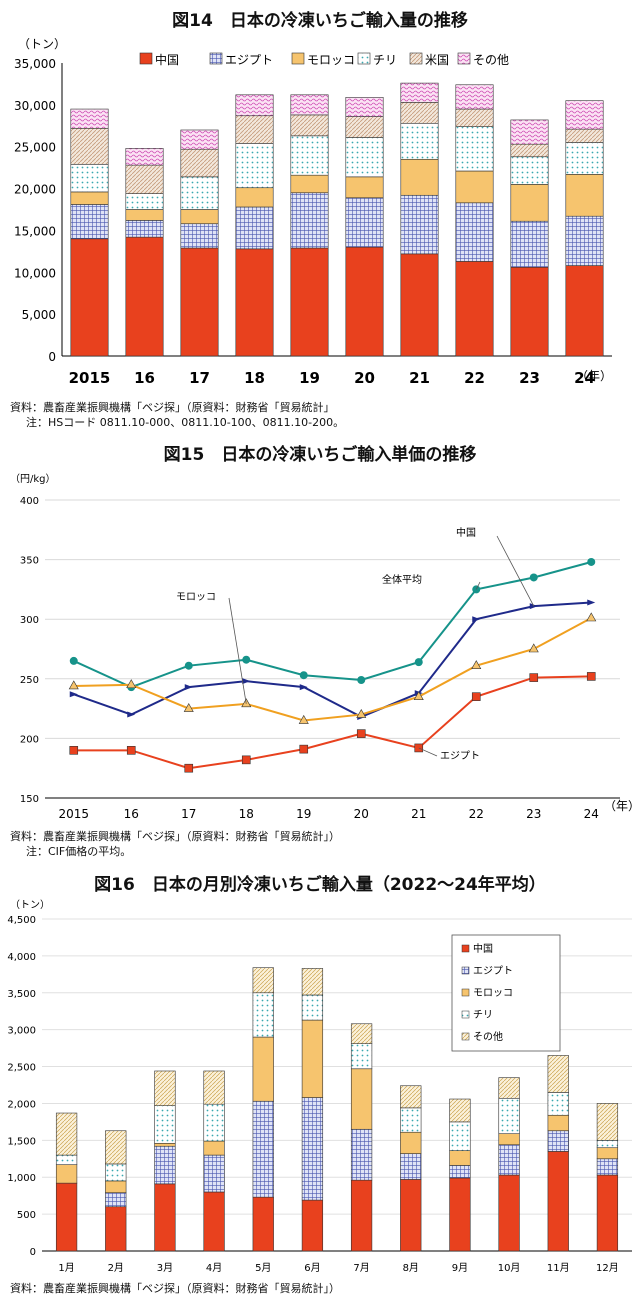 The image size is (640, 1298). Describe the element at coordinates (309, 378) in the screenshot. I see `fig14-xtick-label: 19` at that location.